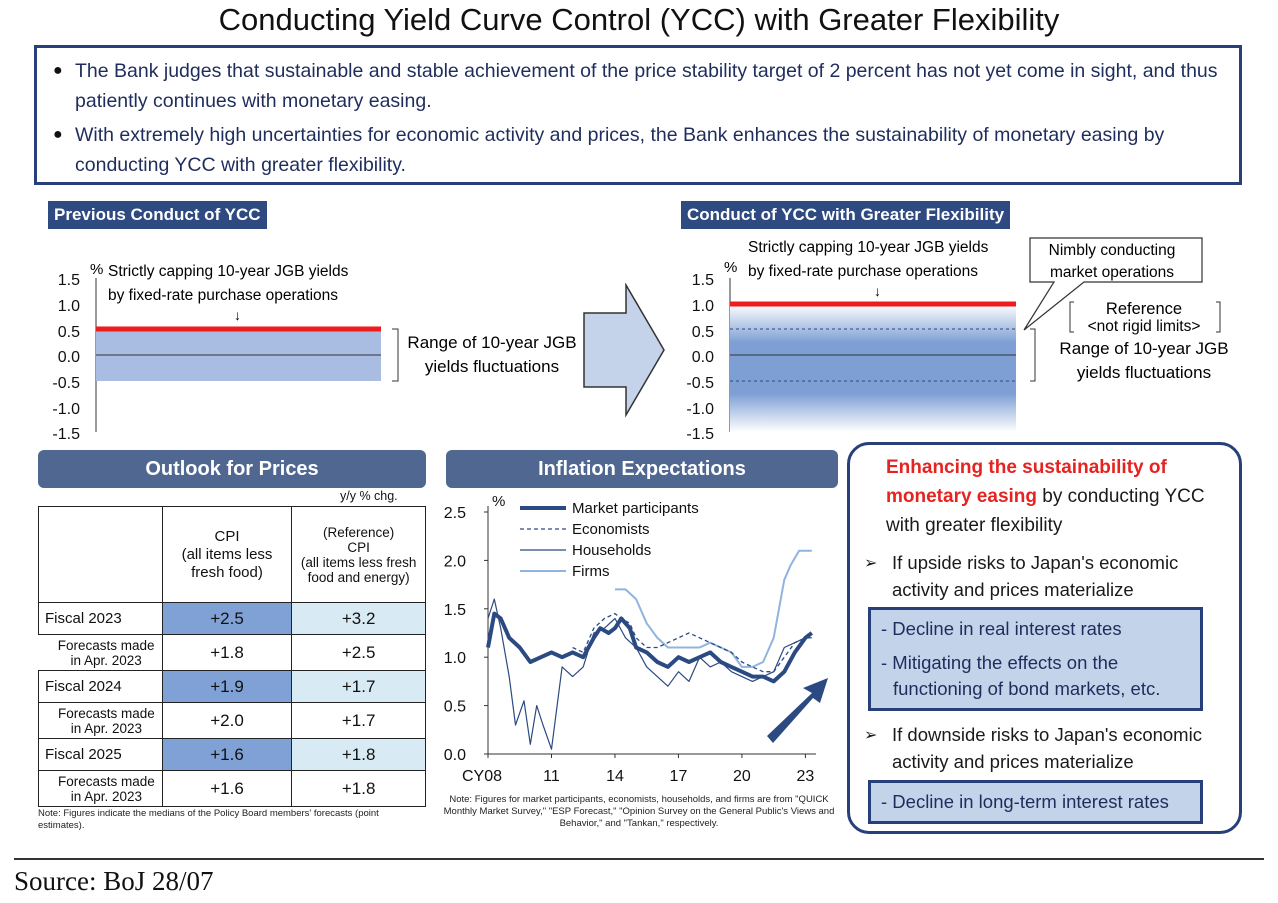 The image size is (1278, 903). Describe the element at coordinates (797, 710) in the screenshot. I see `rising-trend-arrow-icon` at that location.